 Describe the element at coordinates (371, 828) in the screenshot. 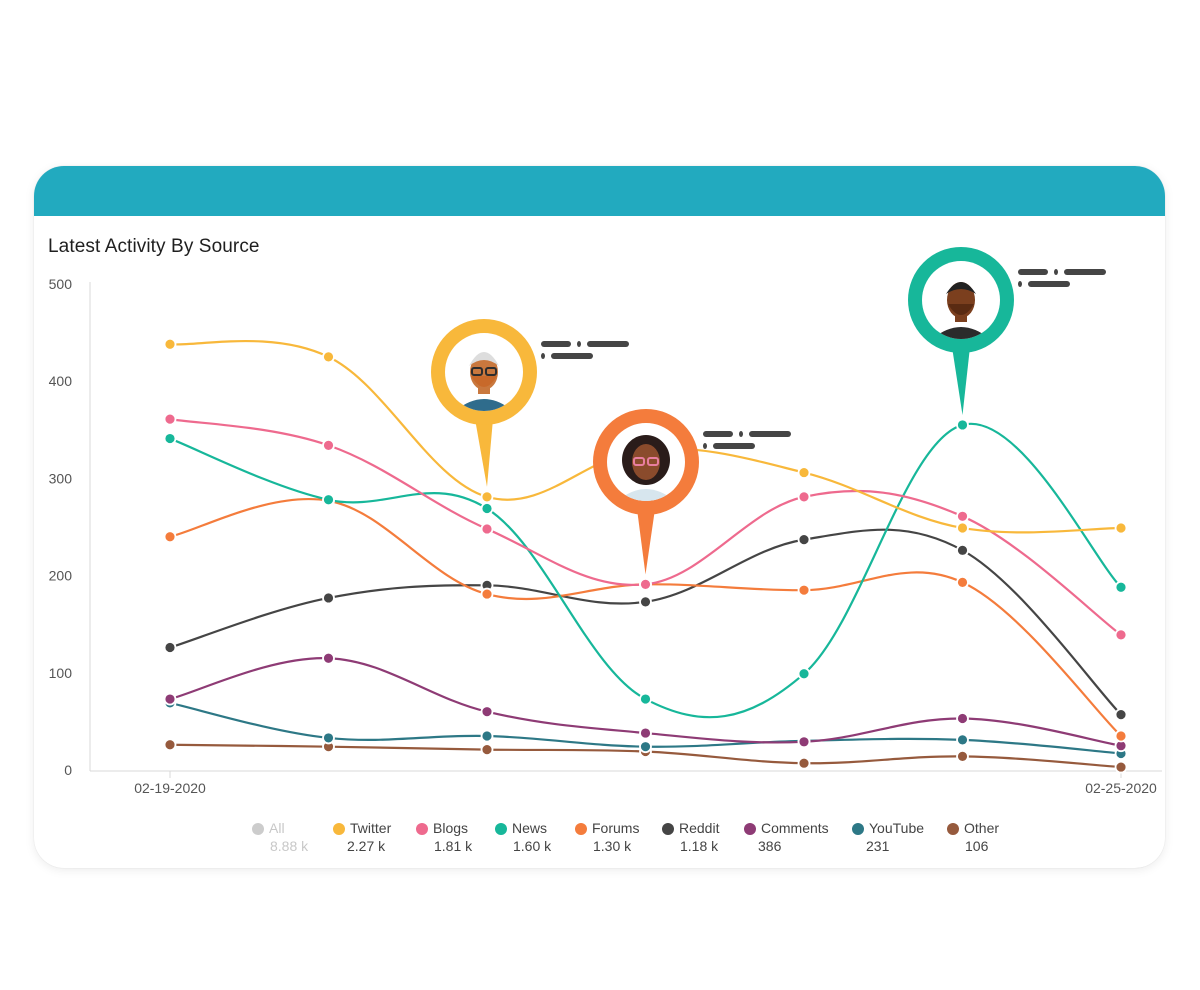

I see `legend-label: Twitter` at that location.